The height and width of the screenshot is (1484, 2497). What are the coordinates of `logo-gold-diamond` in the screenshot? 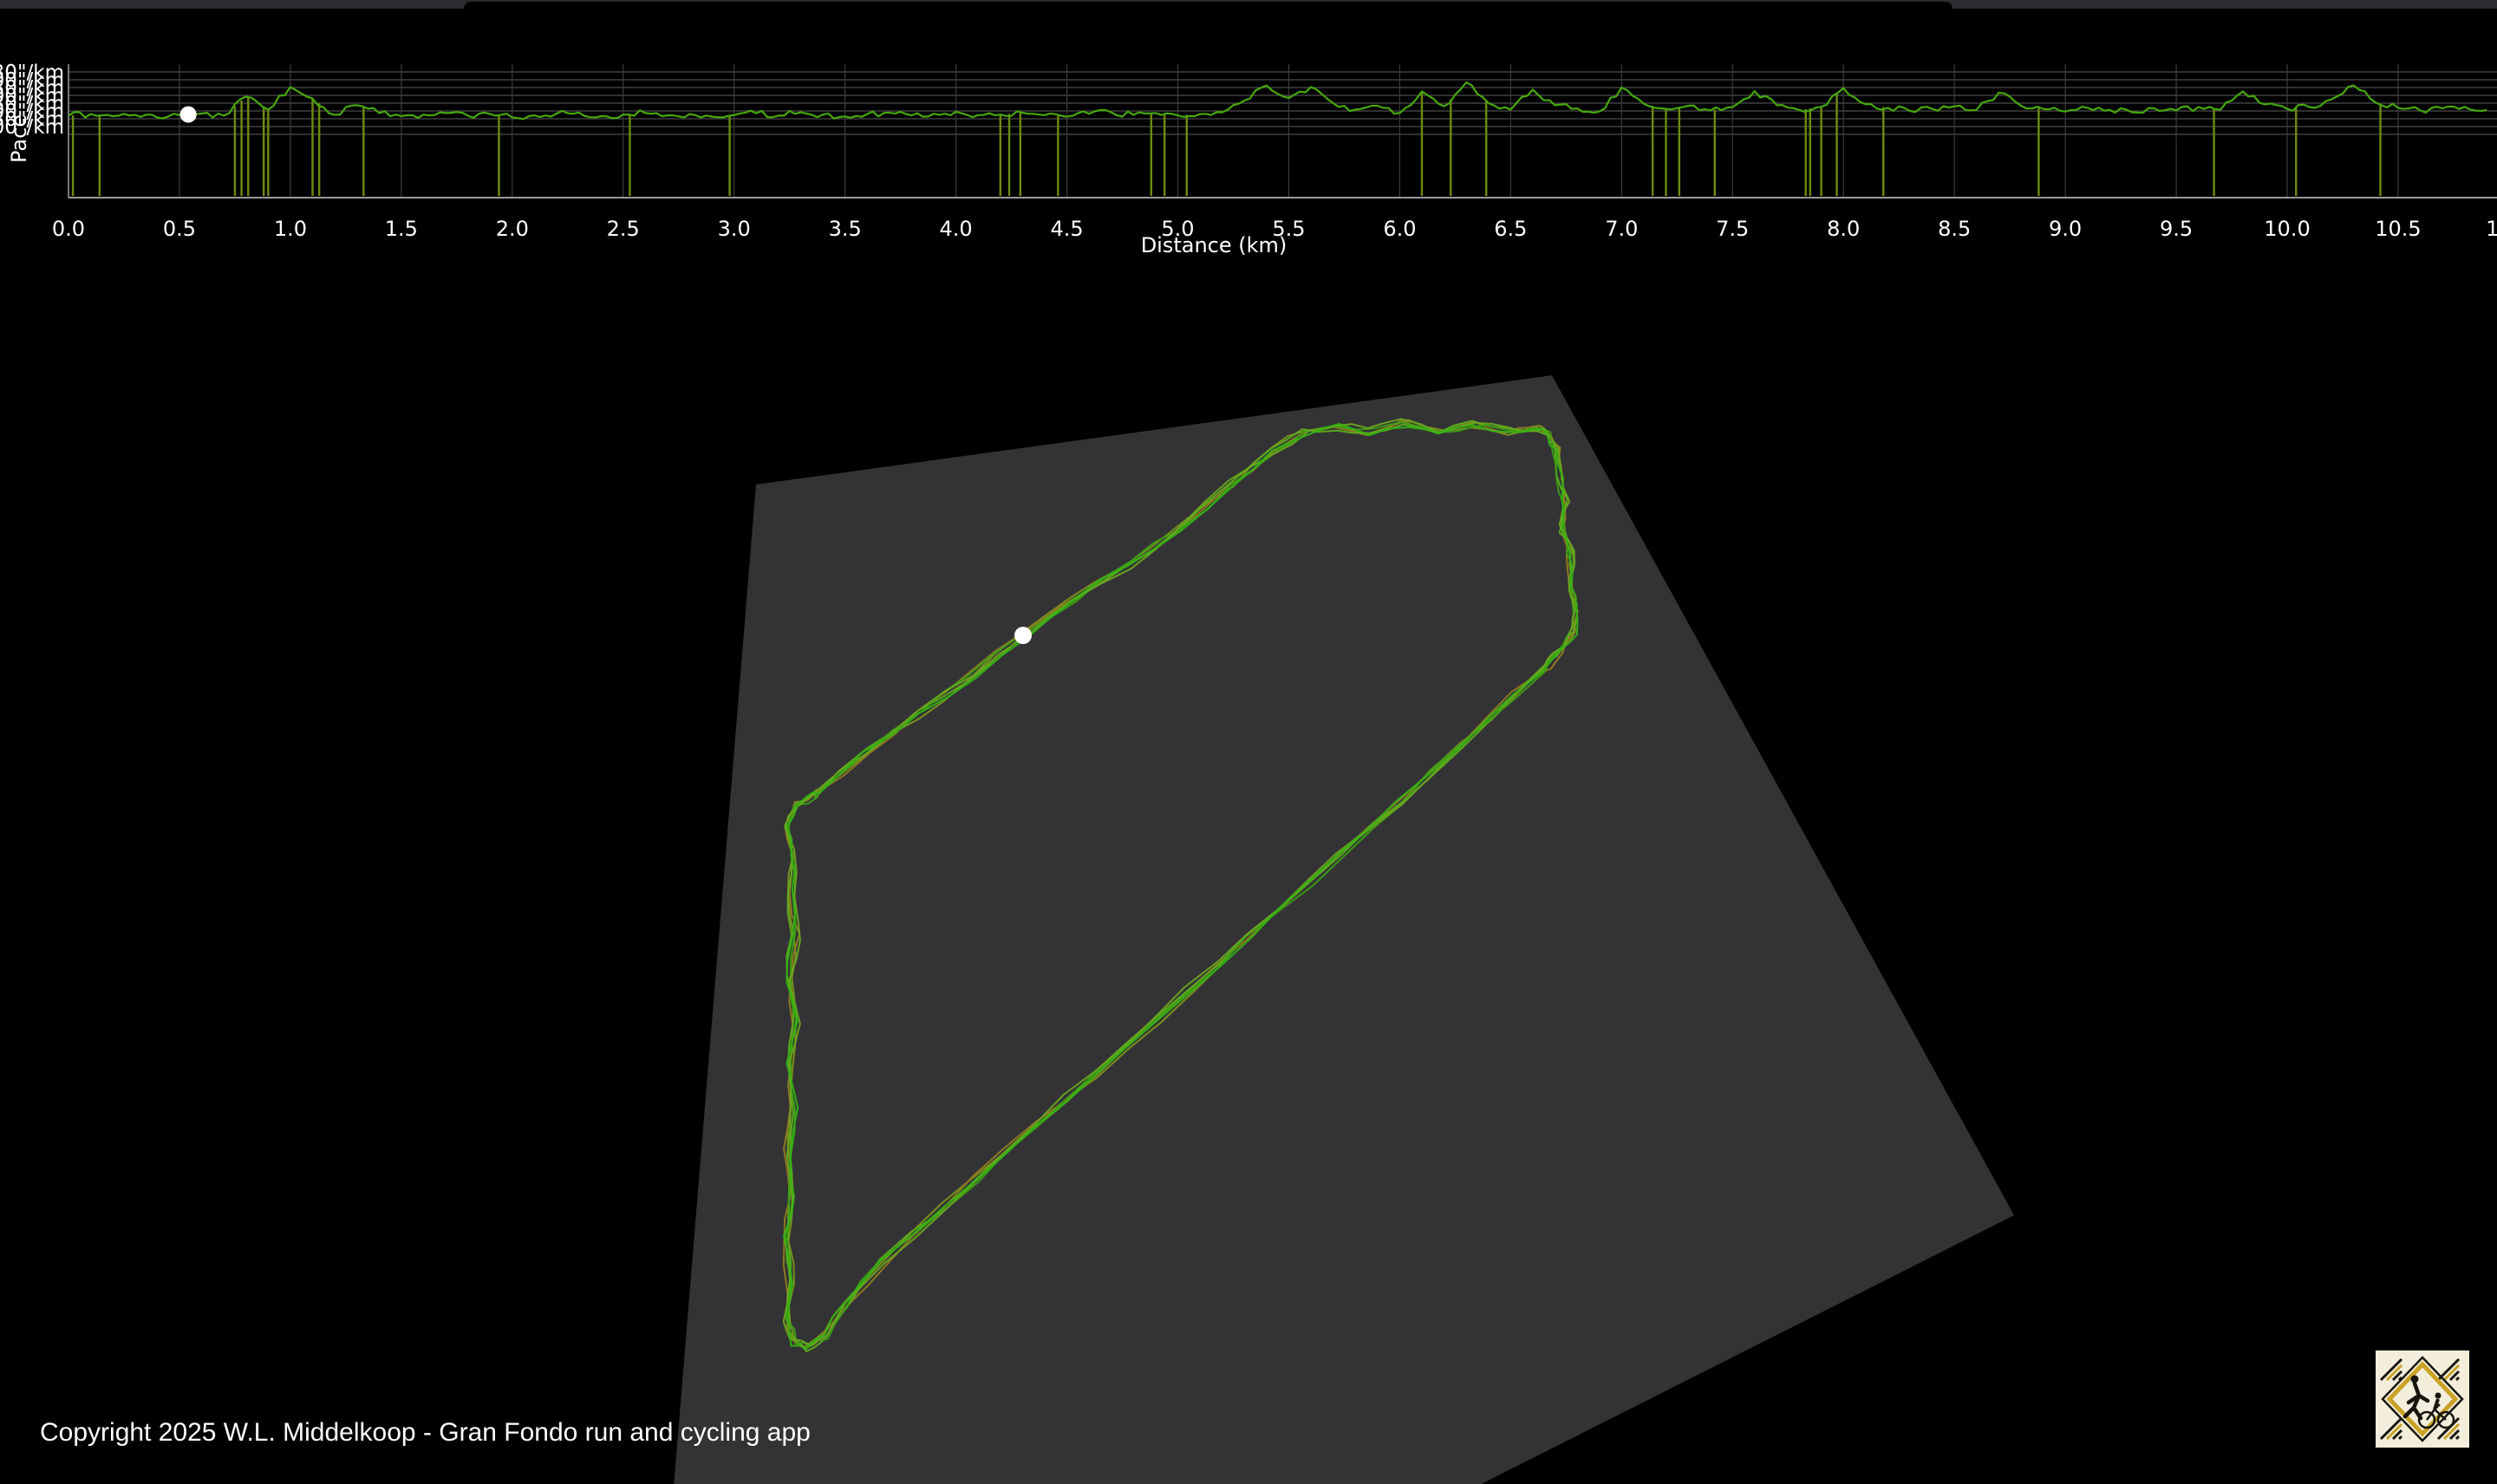 It's located at (2422, 1399).